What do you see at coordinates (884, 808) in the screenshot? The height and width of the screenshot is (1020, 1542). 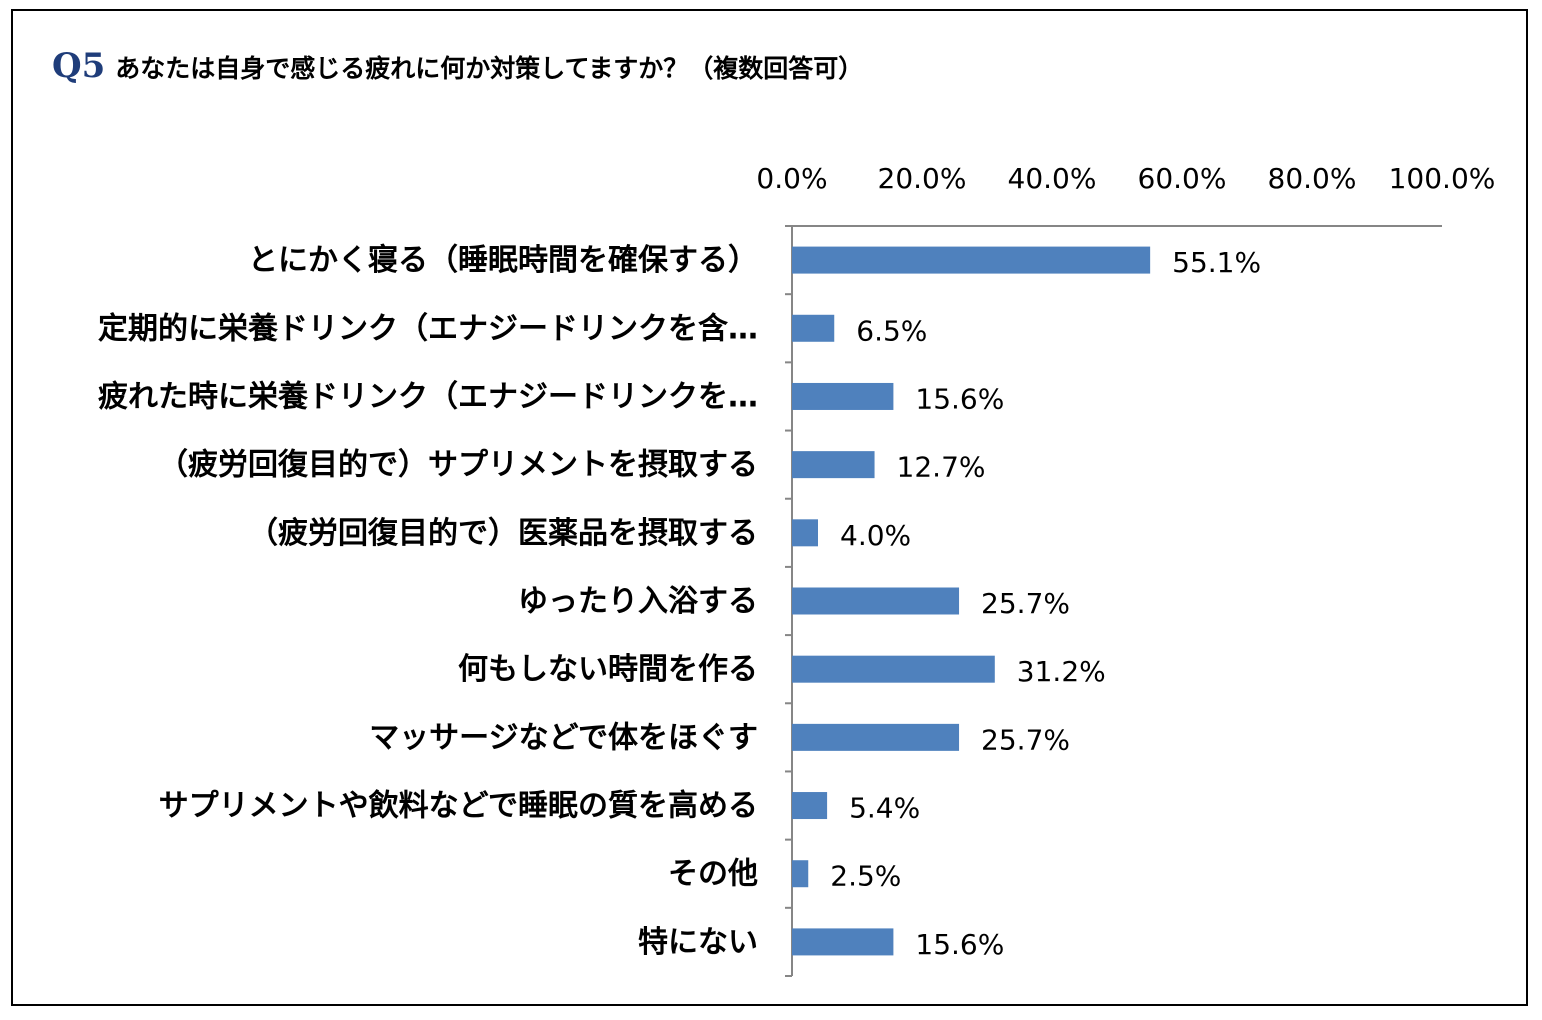 I see `data-label: 5.4%` at bounding box center [884, 808].